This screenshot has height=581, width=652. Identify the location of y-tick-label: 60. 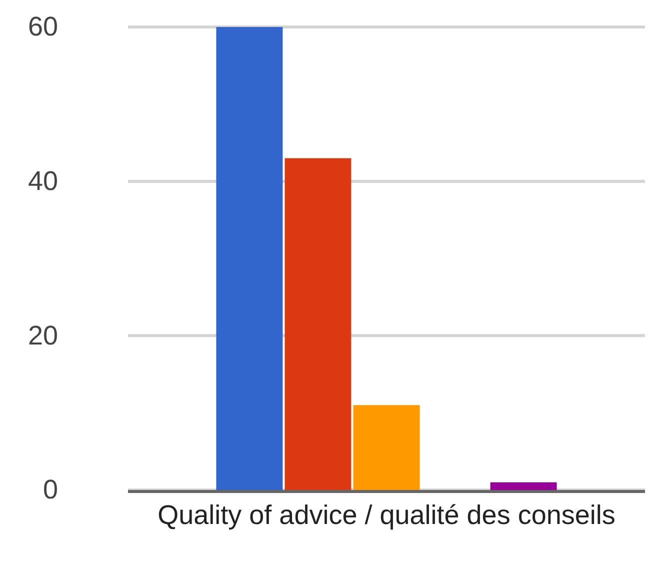
(43, 27).